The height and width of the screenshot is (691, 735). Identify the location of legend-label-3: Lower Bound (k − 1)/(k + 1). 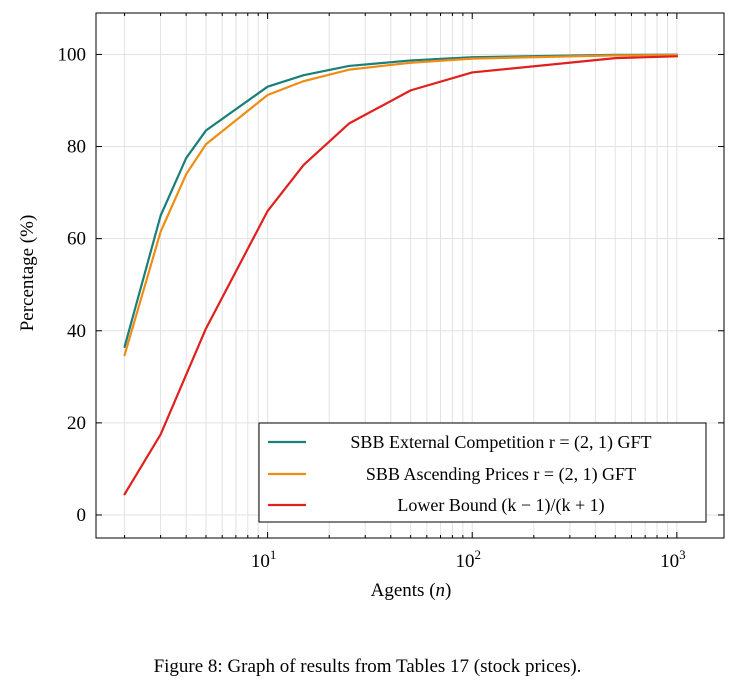
(500, 505).